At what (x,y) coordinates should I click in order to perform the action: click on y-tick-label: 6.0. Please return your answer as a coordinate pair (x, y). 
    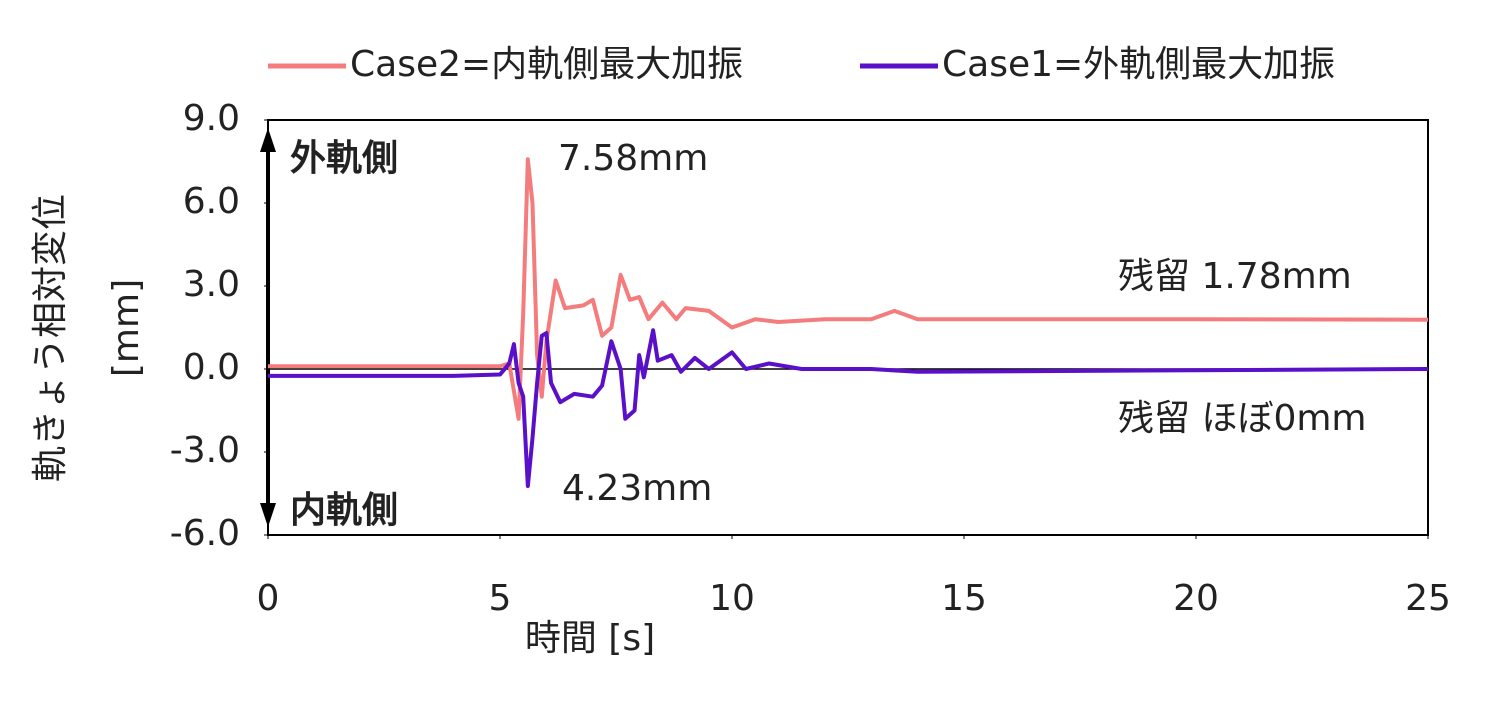
    Looking at the image, I should click on (211, 201).